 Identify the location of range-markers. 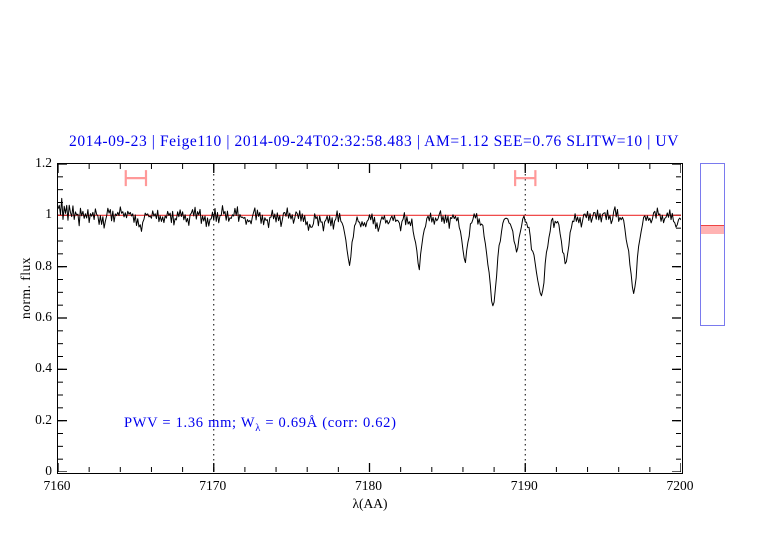
(330, 178).